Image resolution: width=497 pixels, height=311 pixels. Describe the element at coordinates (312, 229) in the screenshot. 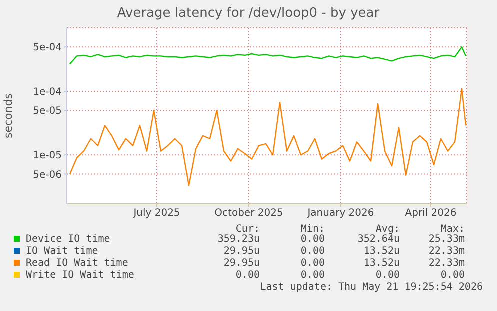

I see `text: Min:` at that location.